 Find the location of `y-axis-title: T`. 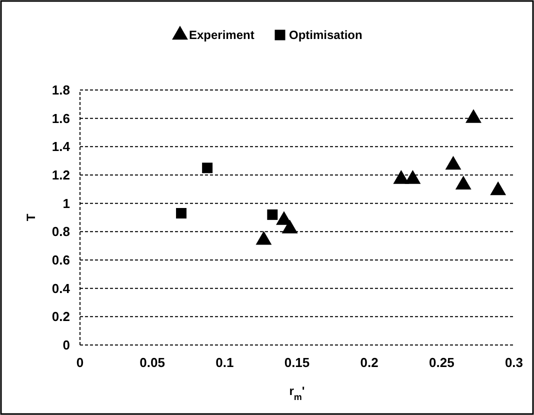

y-axis-title: T is located at coordinates (31, 217).